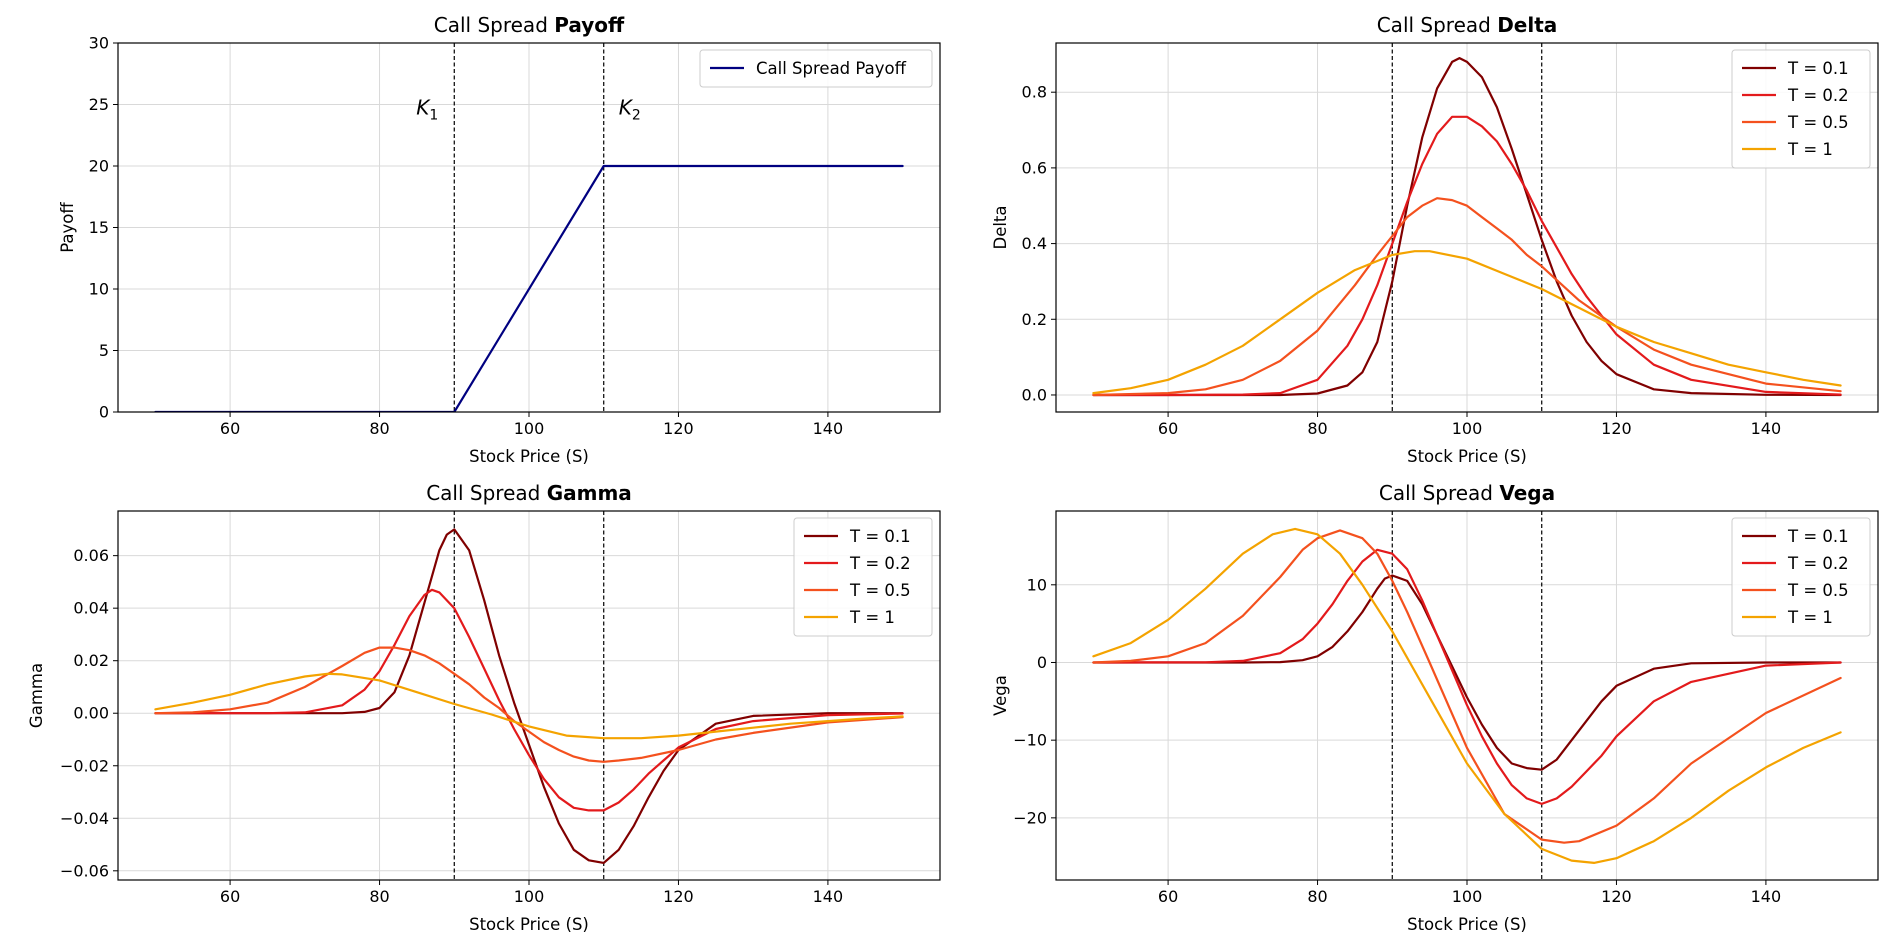 The image size is (1893, 947). Describe the element at coordinates (433, 115) in the screenshot. I see `strike-k1-sub: 1` at that location.